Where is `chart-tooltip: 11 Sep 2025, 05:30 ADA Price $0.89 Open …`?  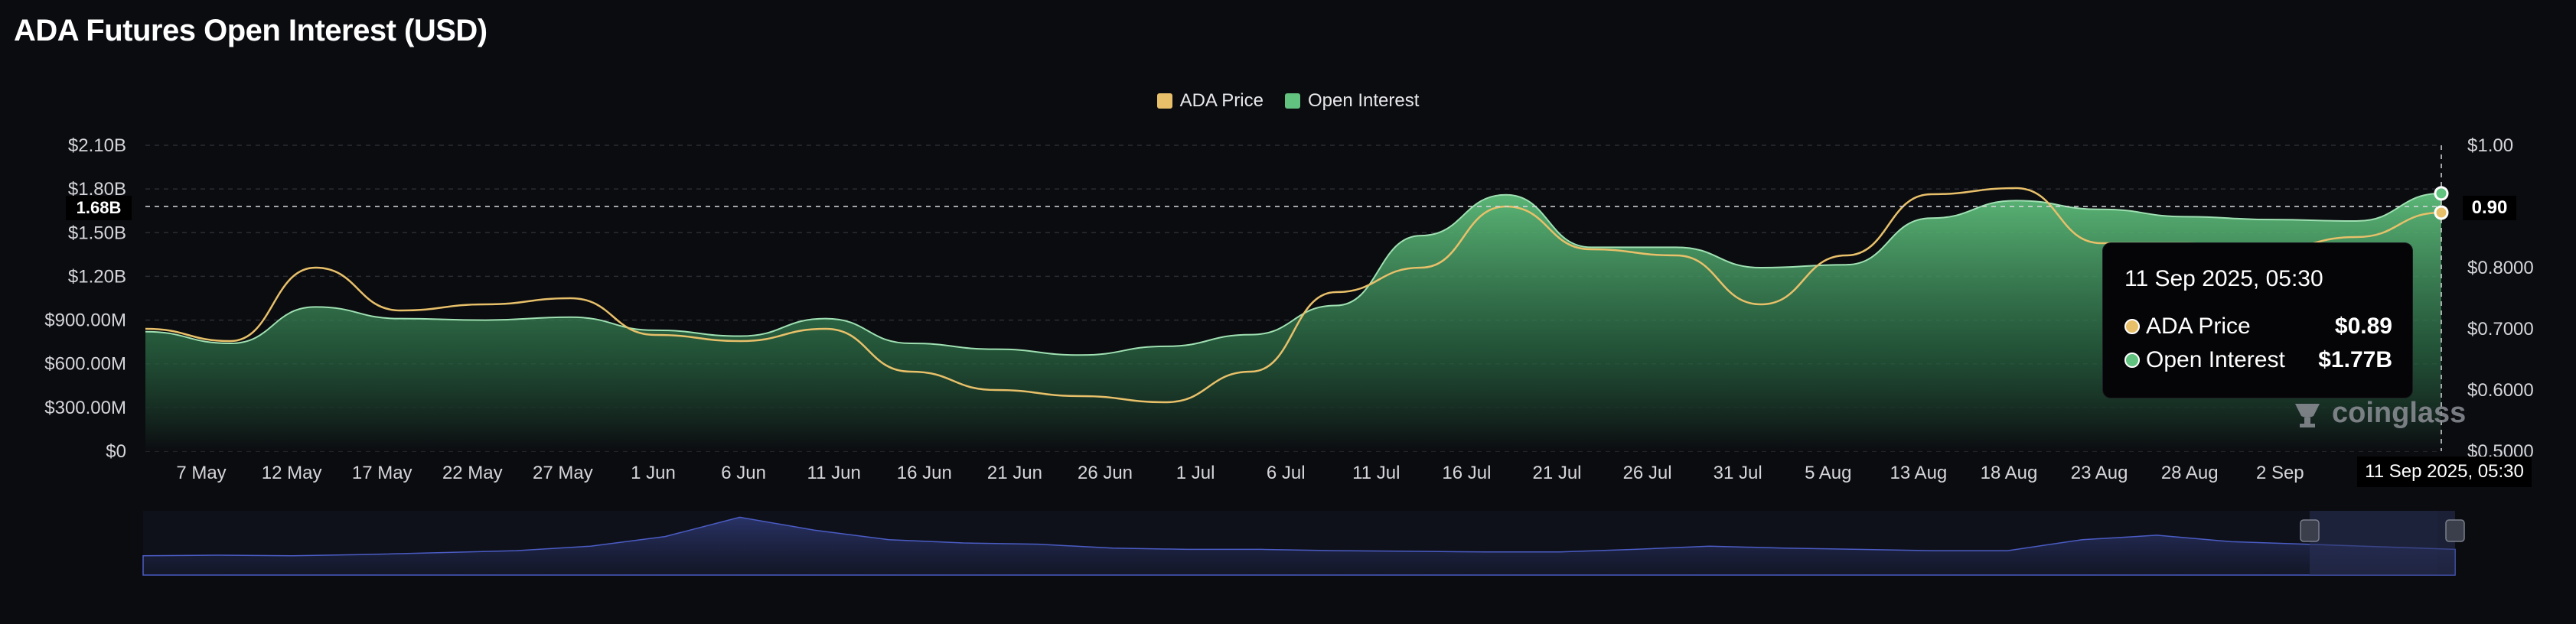
chart-tooltip: 11 Sep 2025, 05:30 ADA Price $0.89 Open … is located at coordinates (2257, 320).